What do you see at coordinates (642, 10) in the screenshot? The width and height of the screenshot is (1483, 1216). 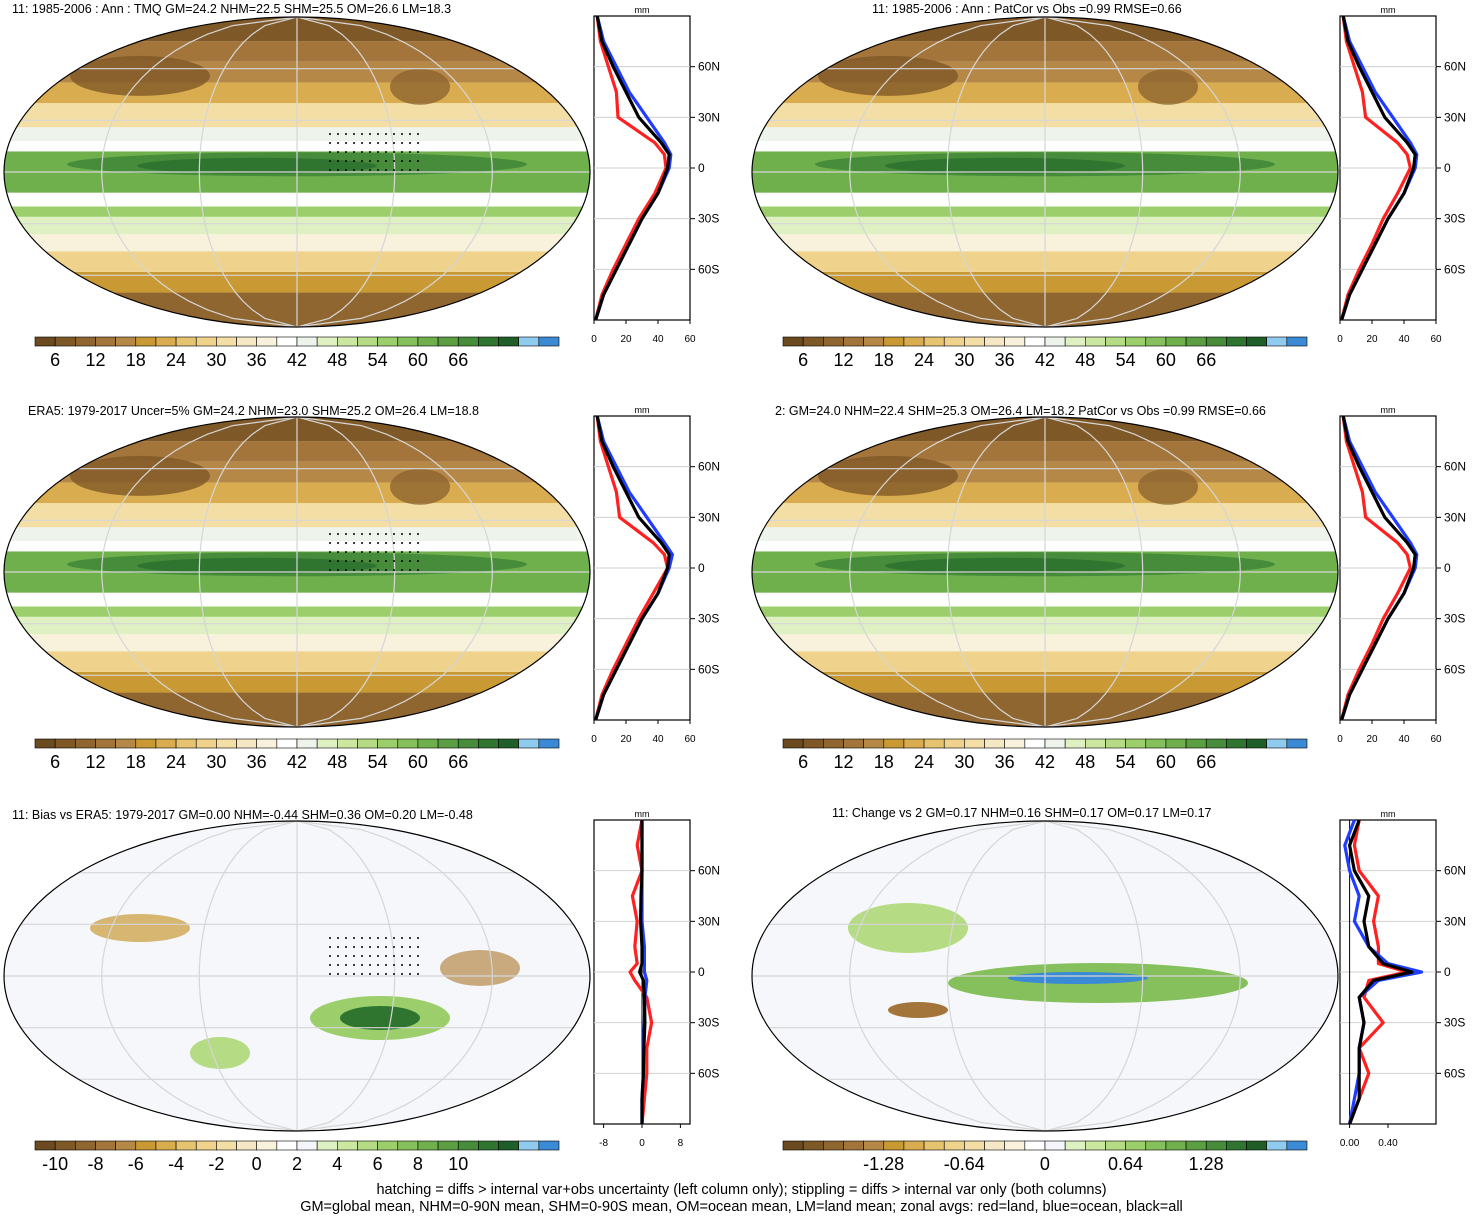 I see `zonal-unit-label: mm` at bounding box center [642, 10].